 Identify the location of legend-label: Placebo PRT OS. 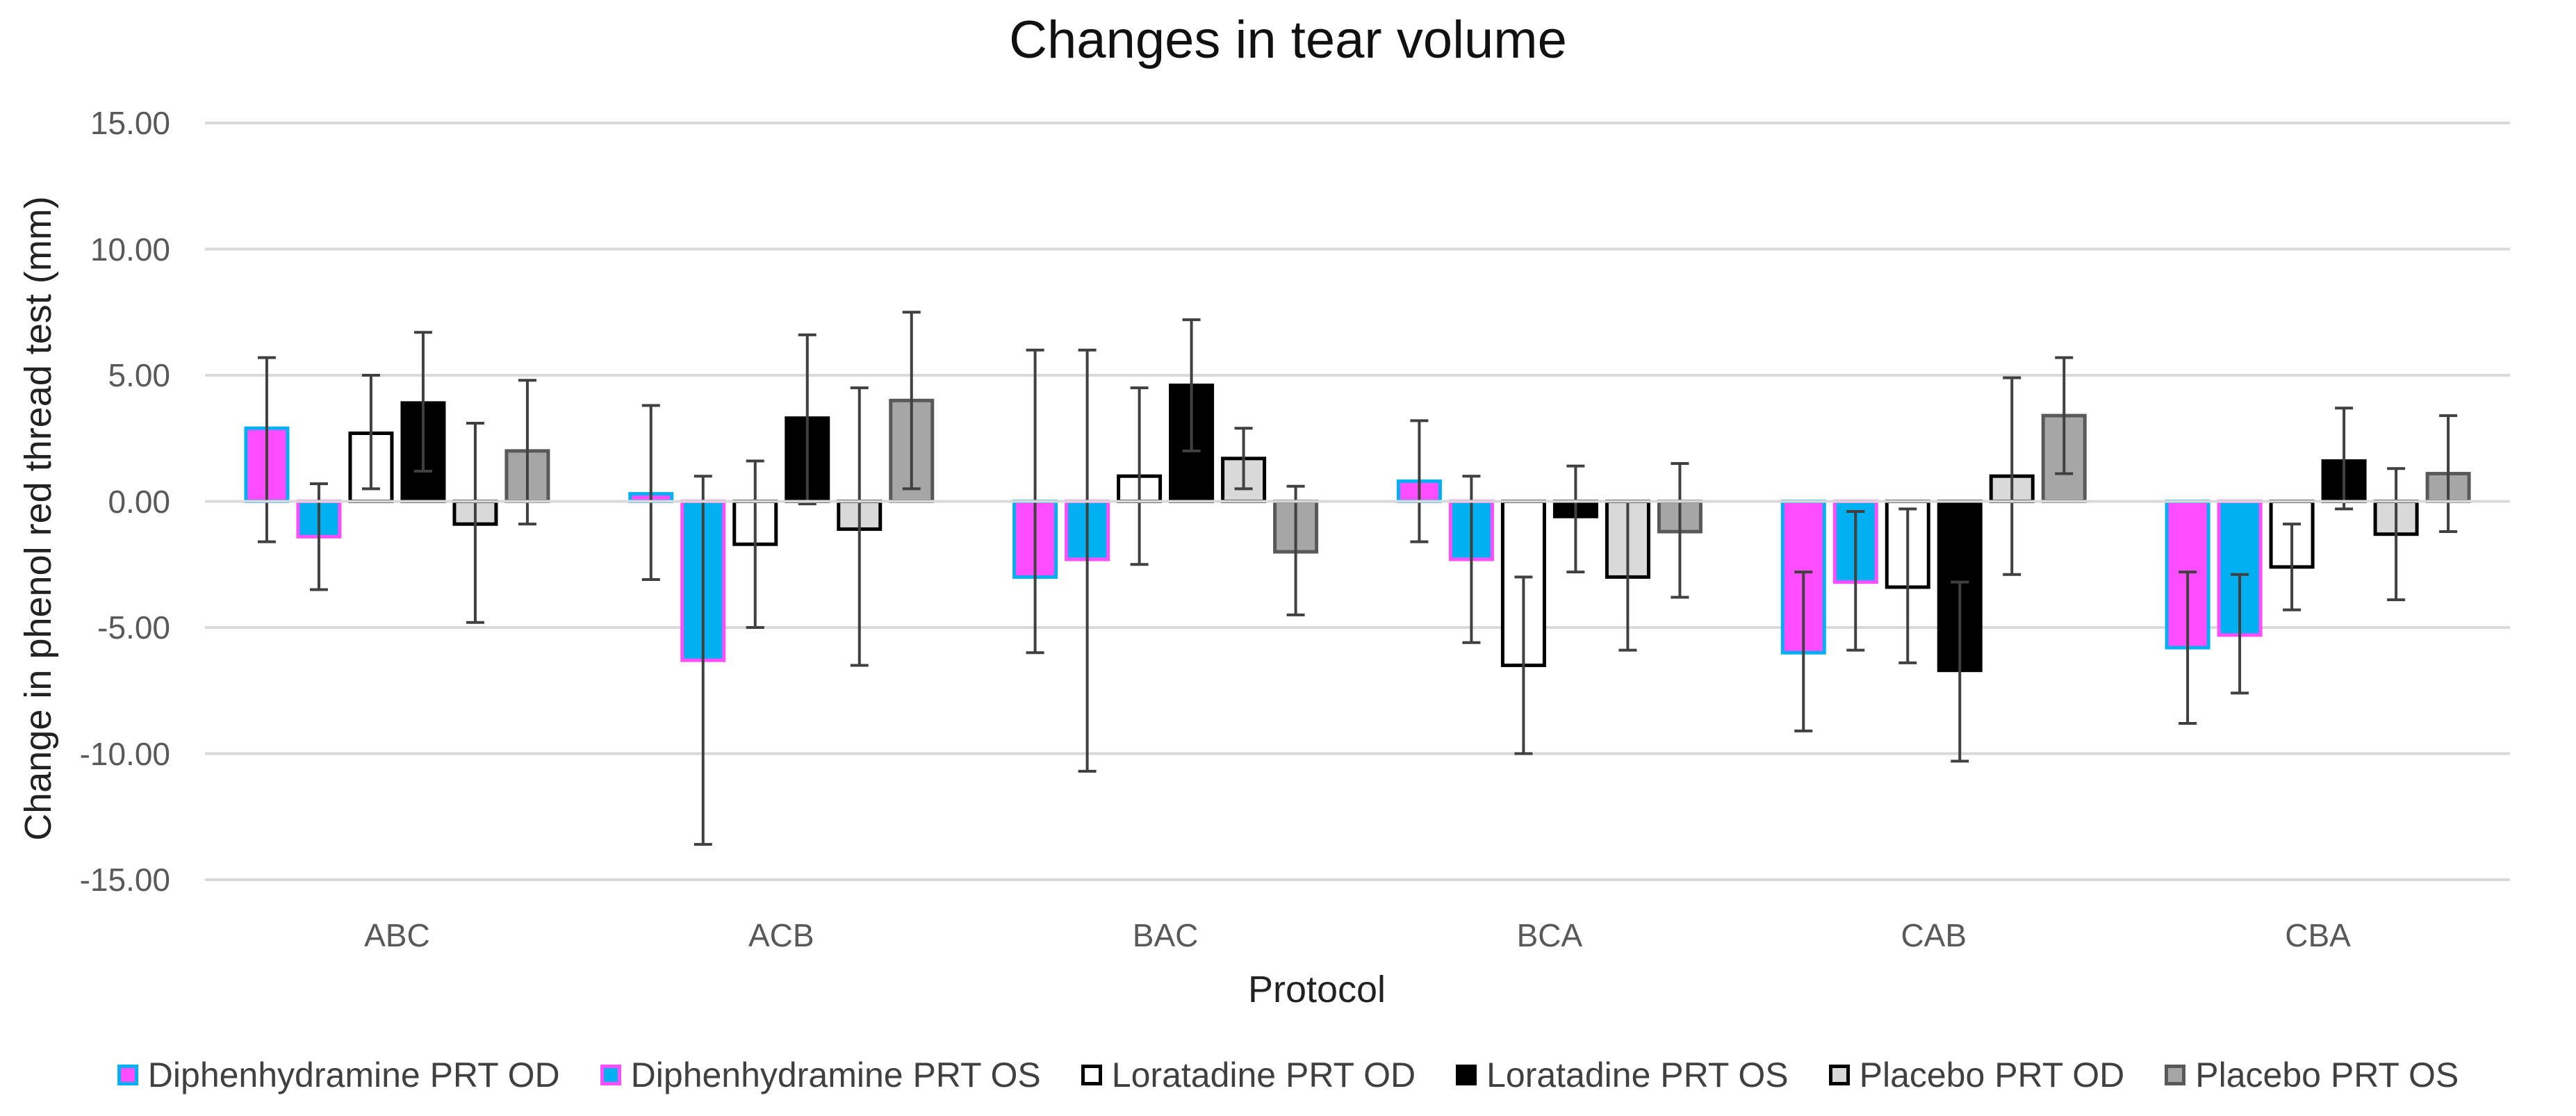
(2327, 1075).